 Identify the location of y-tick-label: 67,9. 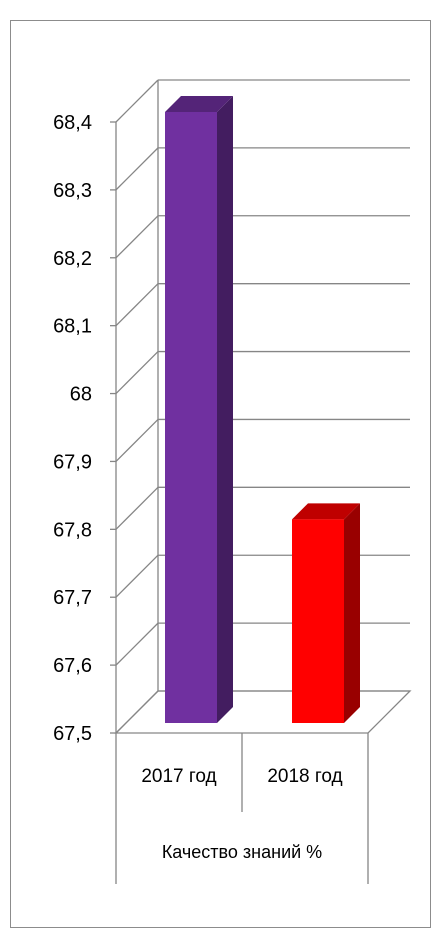
(72, 462).